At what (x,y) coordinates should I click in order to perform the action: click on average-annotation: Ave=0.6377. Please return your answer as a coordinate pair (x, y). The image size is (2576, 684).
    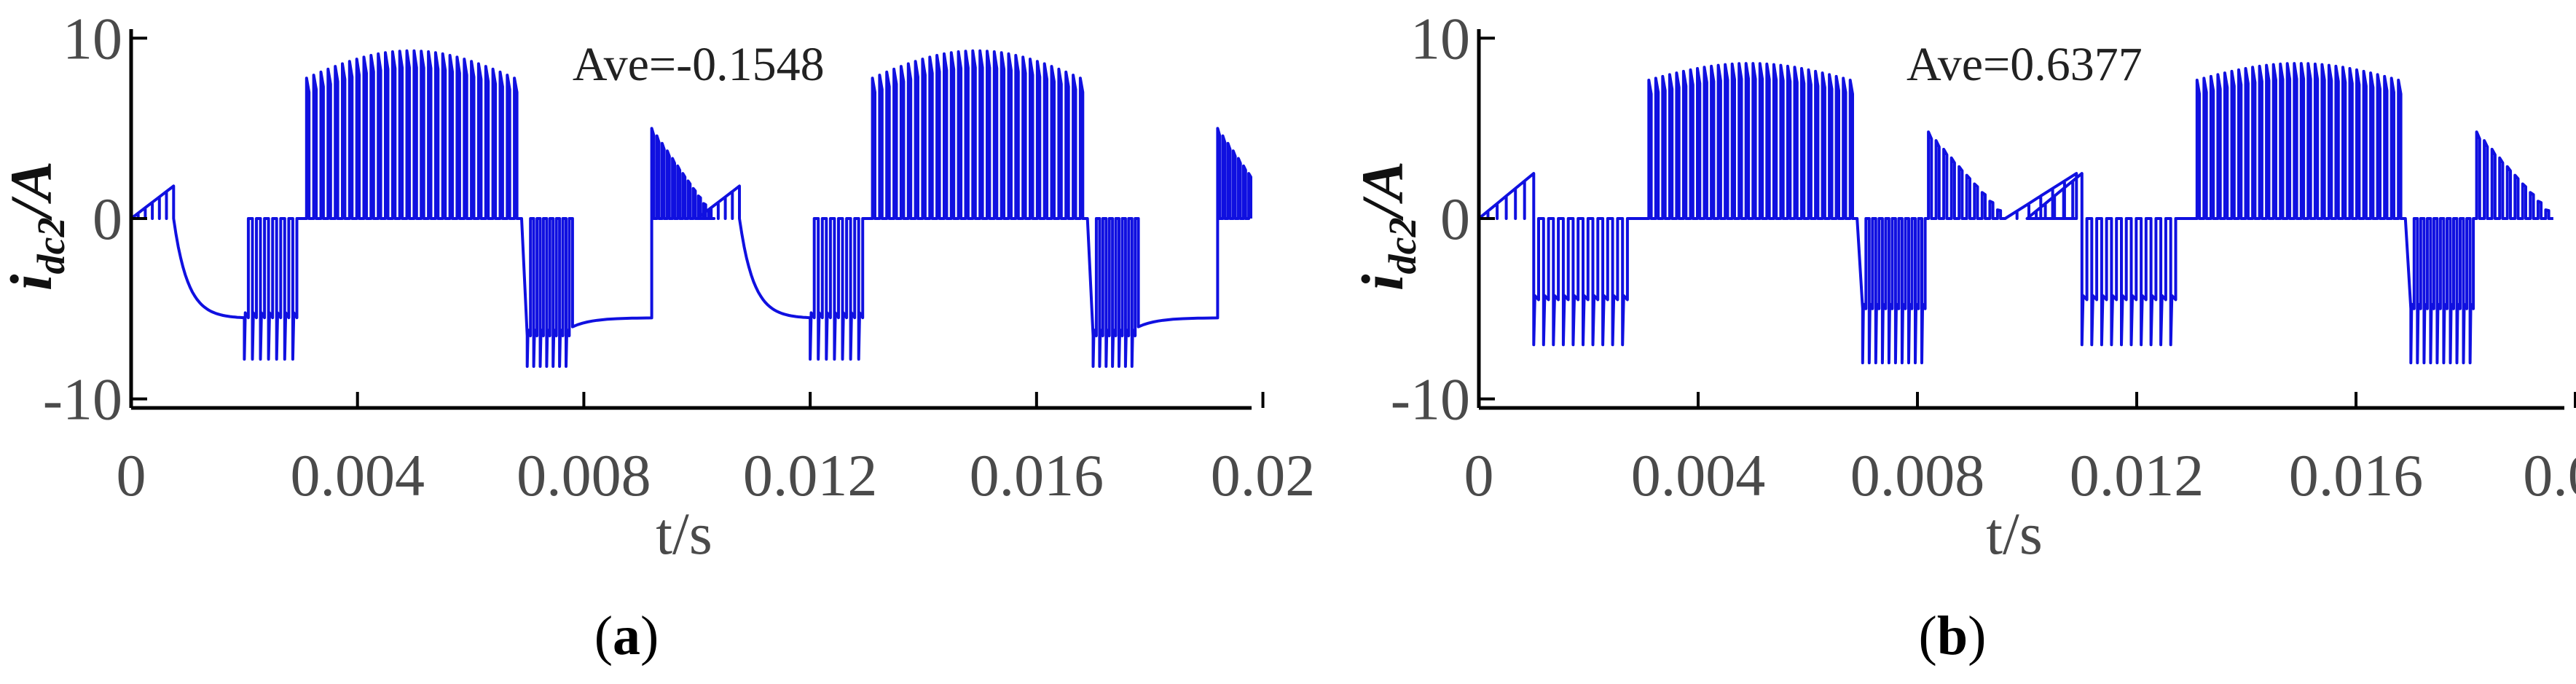
    Looking at the image, I should click on (2025, 64).